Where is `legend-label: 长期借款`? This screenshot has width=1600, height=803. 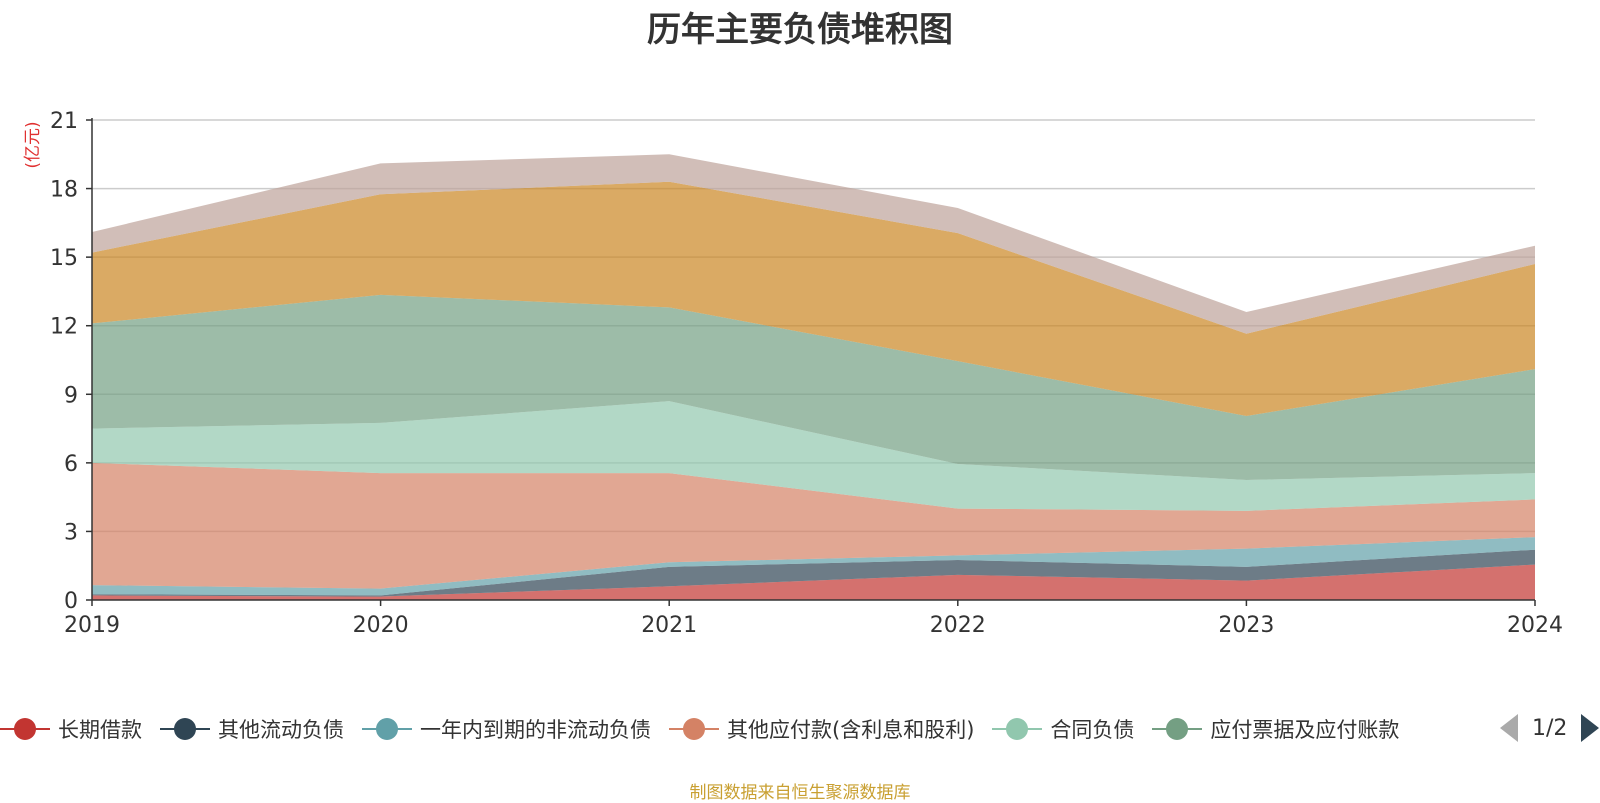
legend-label: 长期借款 is located at coordinates (100, 730).